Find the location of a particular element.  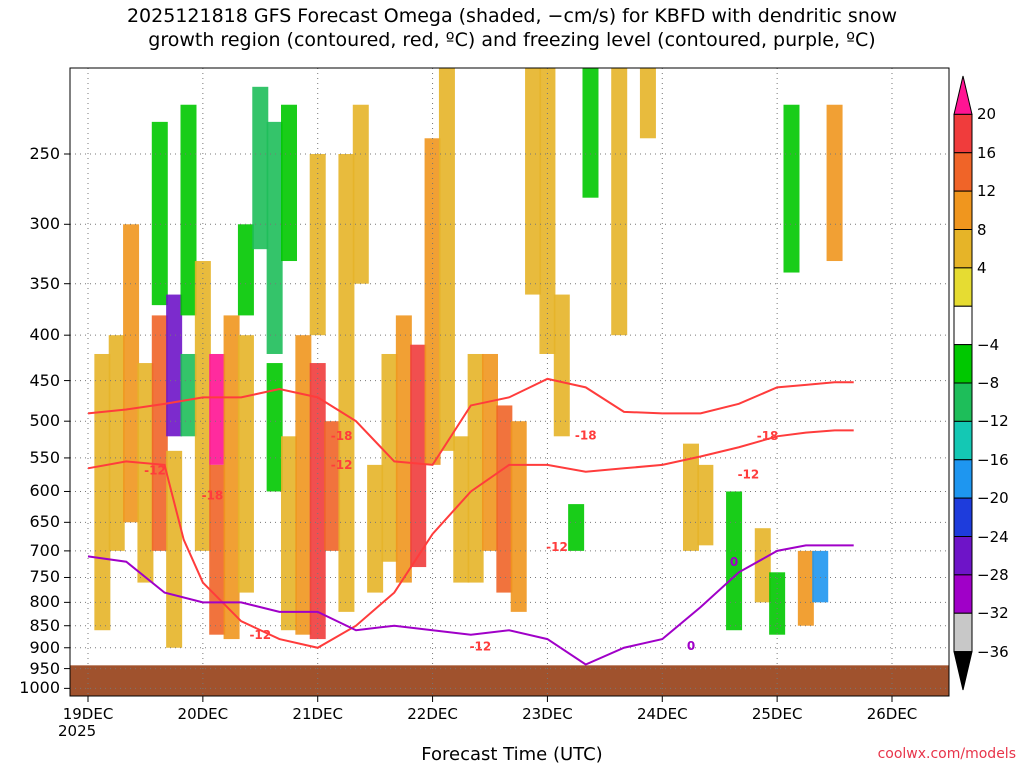

x-tick-label: 24DEC is located at coordinates (662, 714).